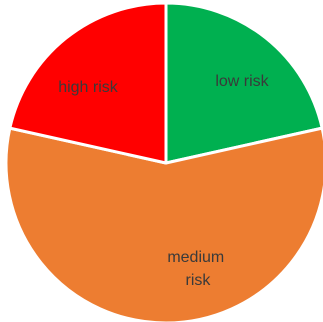 Image resolution: width=323 pixels, height=322 pixels. I want to click on slice-label-medium-risk: medium risk, so click(197, 269).